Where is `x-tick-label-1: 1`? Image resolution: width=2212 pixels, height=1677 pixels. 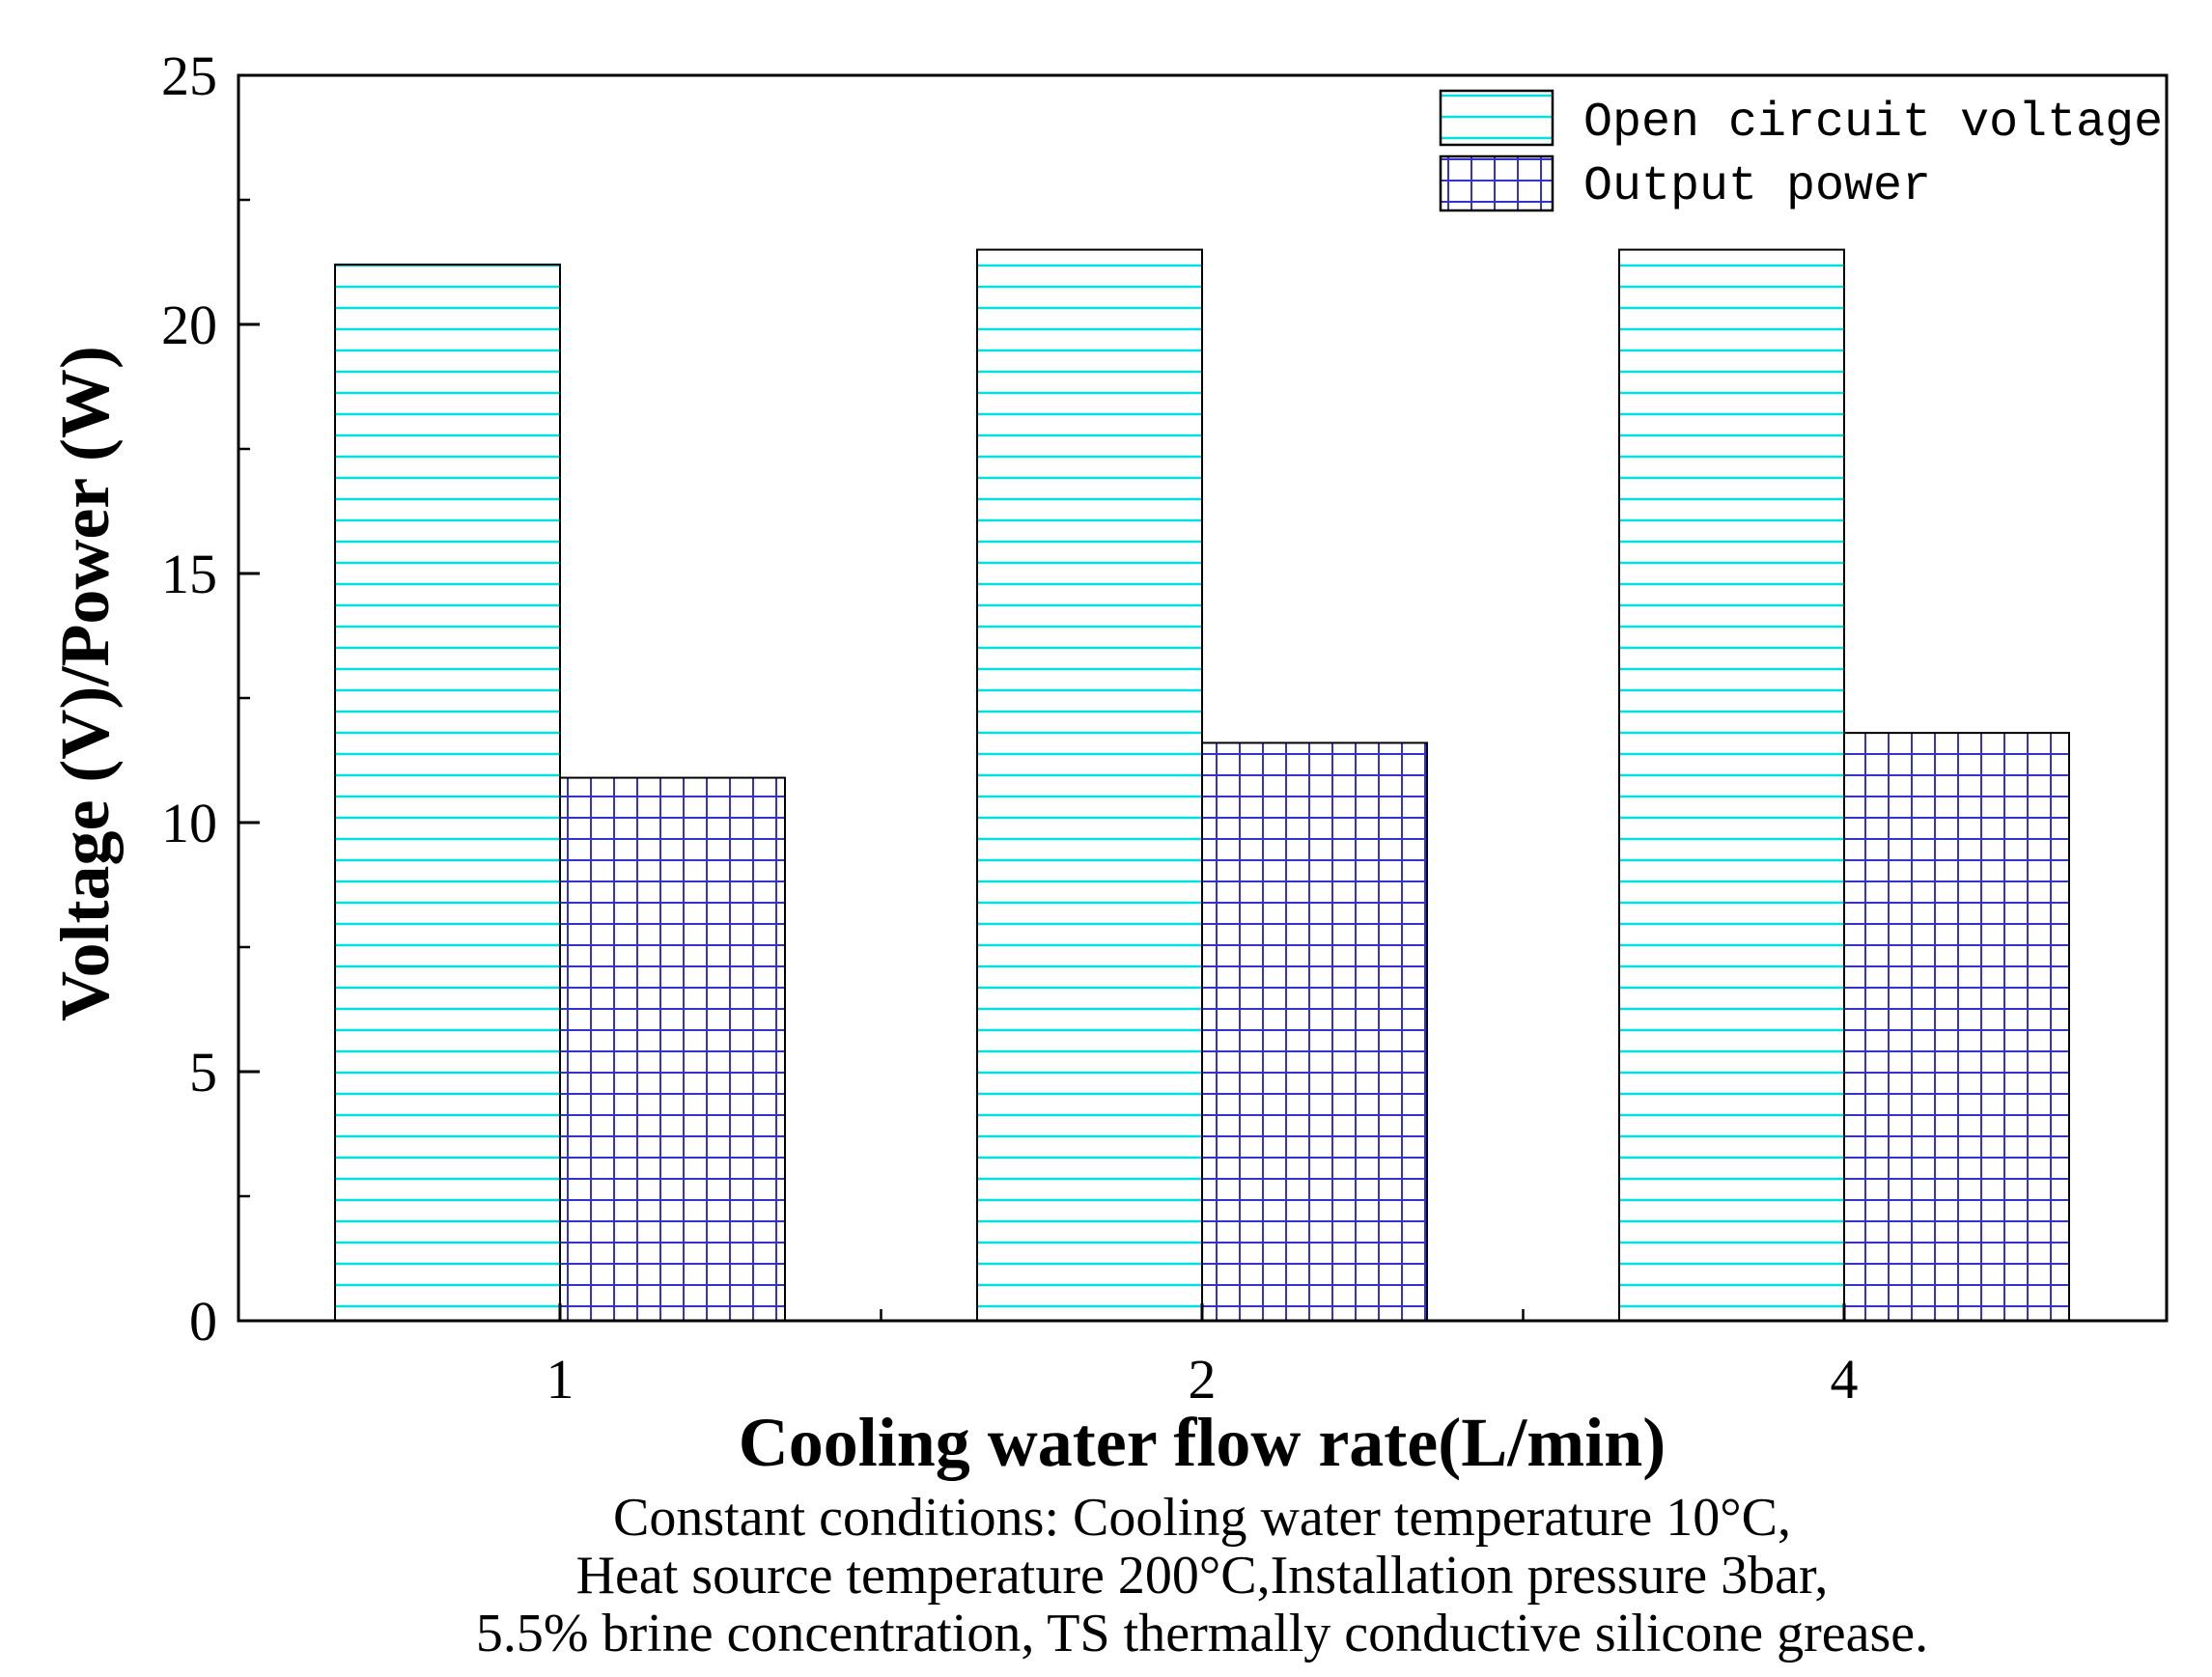 x-tick-label-1: 1 is located at coordinates (560, 1379).